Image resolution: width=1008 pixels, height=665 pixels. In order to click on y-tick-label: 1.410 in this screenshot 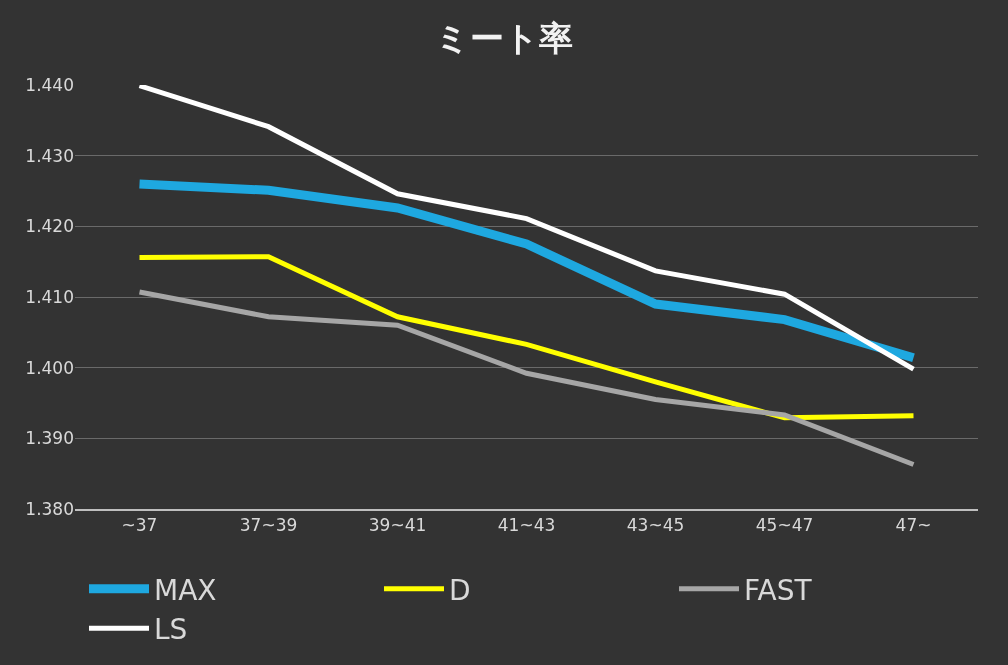, I will do `click(49, 296)`.